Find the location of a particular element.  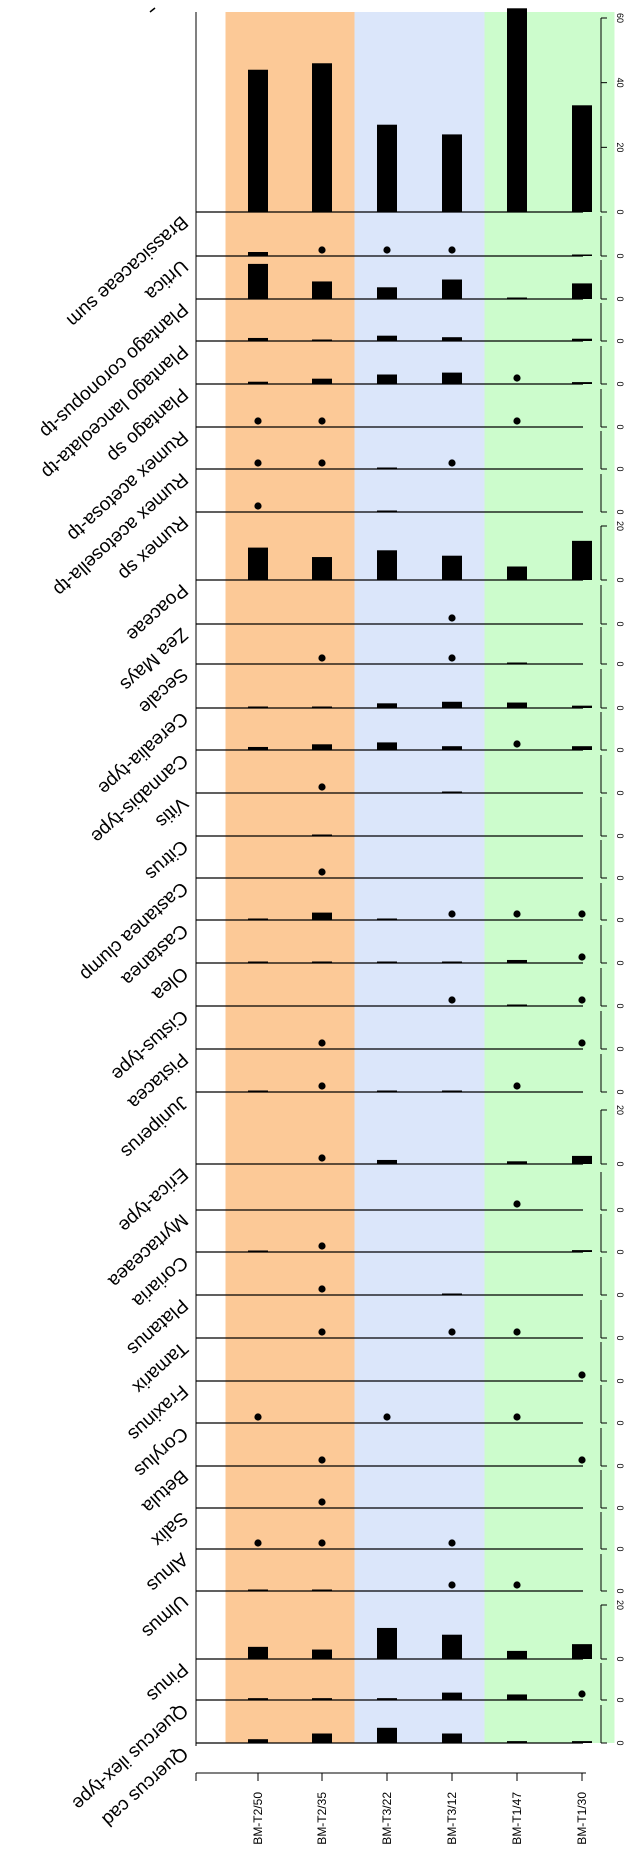

sample-label: BM-T1/47 is located at coordinates (517, 1818).